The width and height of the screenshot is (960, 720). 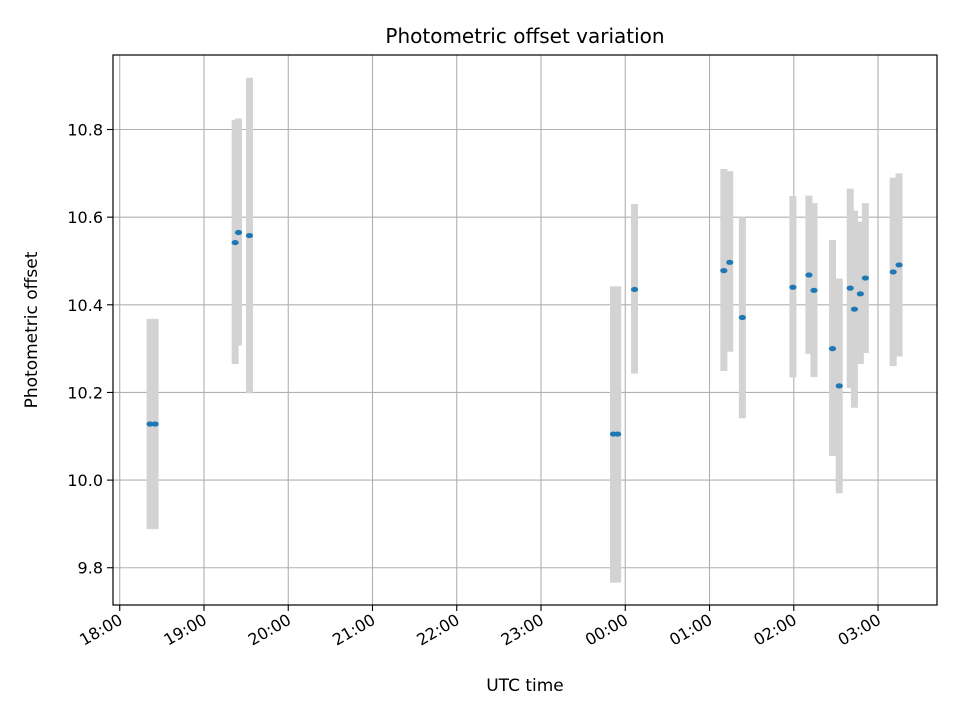 What do you see at coordinates (85, 305) in the screenshot?
I see `y-tick-label: 10.4` at bounding box center [85, 305].